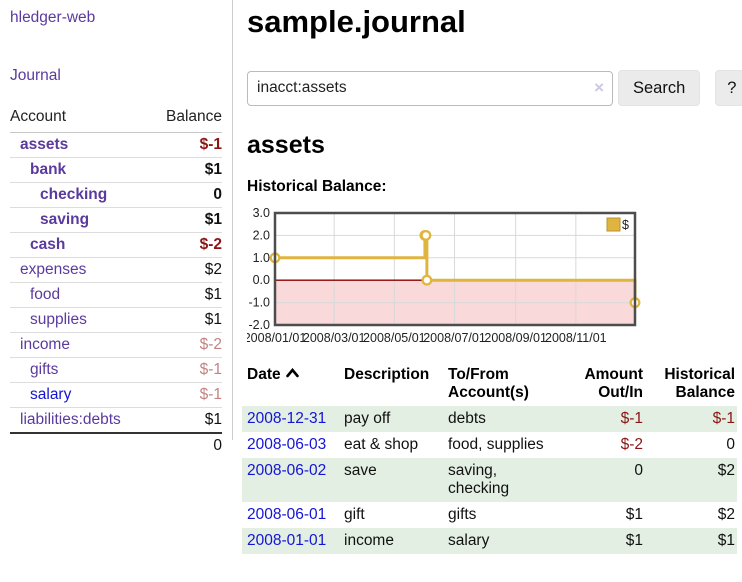  Describe the element at coordinates (290, 385) in the screenshot. I see `register-header-date: Date` at that location.